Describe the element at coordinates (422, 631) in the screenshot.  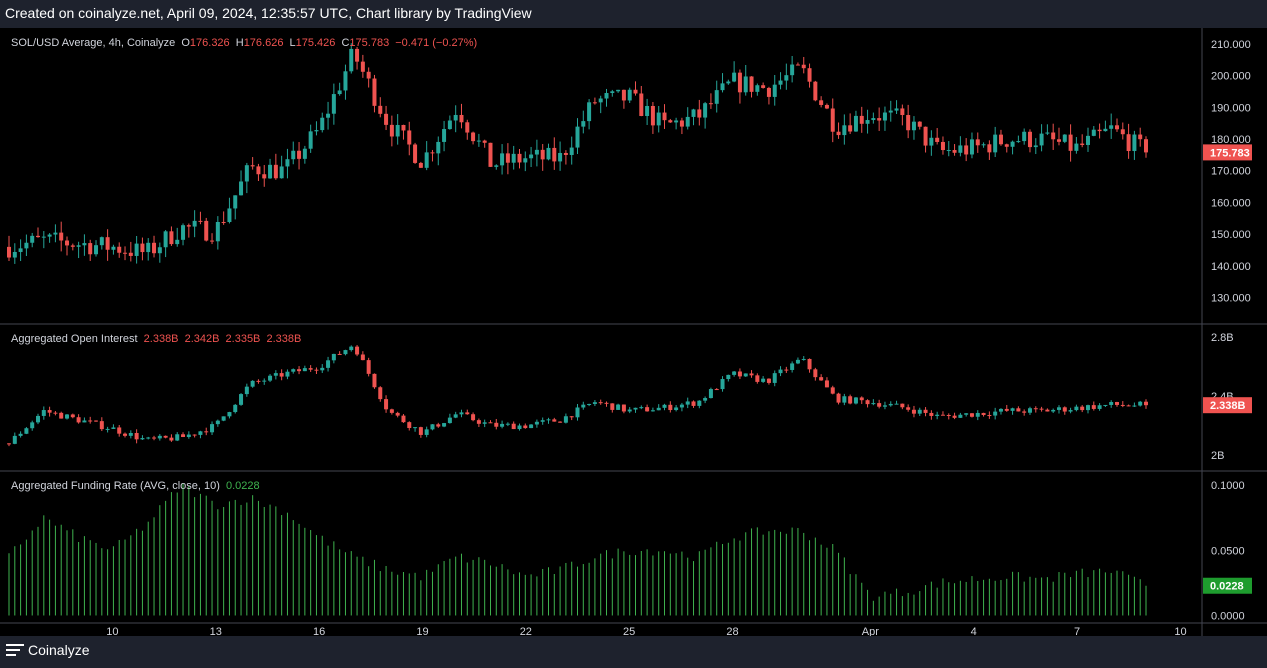
I see `x-tick-label: 19` at that location.